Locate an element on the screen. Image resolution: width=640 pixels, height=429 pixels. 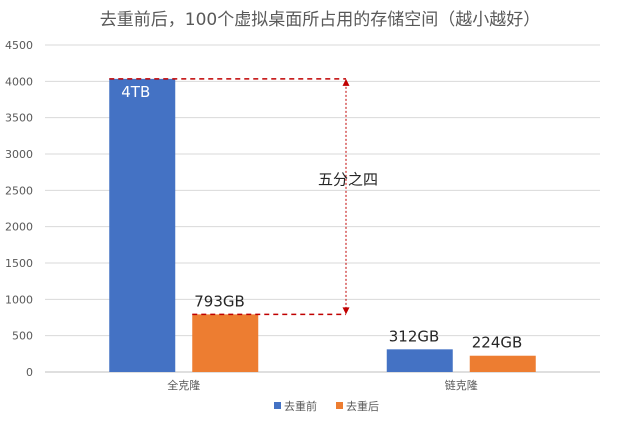
y-tick-label: 2000 is located at coordinates (19, 227).